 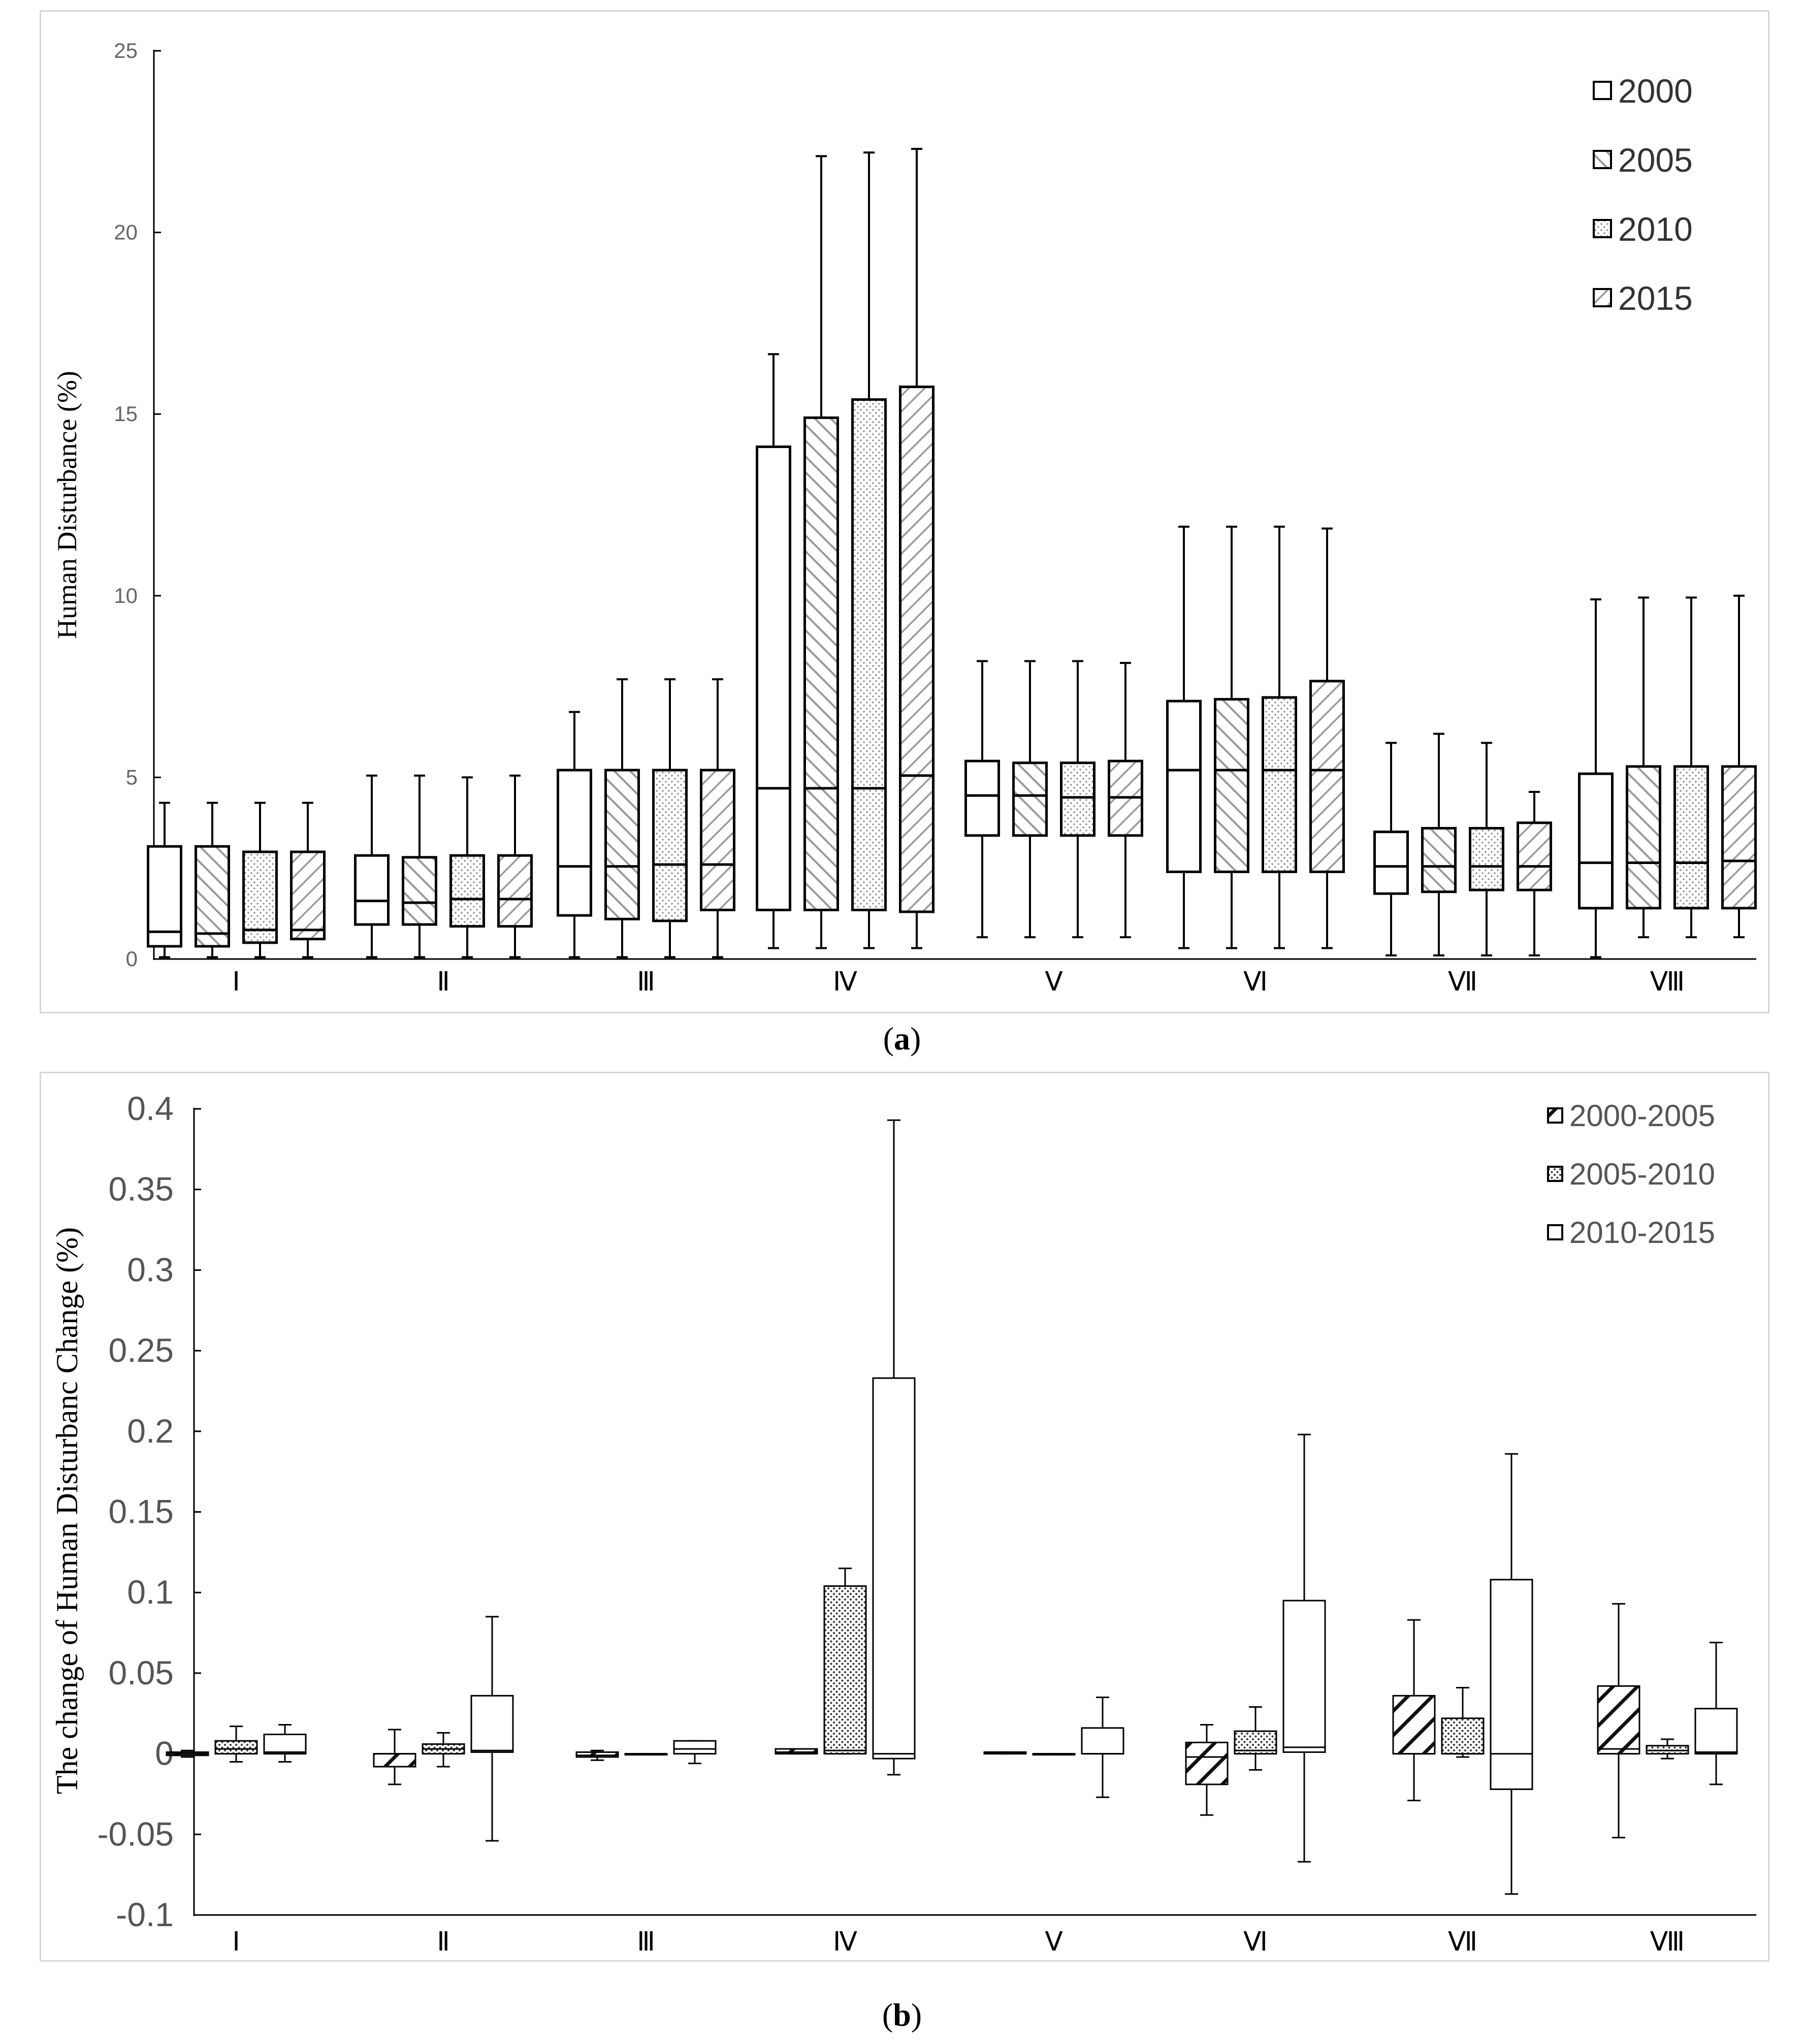 I want to click on box-2005-2010-Ⅴ, so click(x=1054, y=1754).